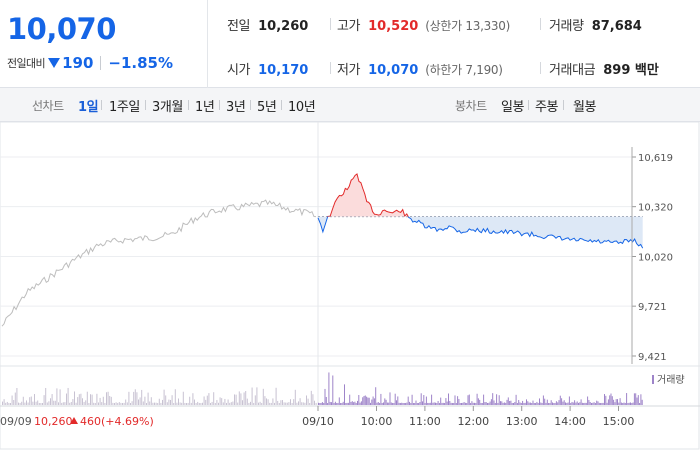 The image size is (700, 450). Describe the element at coordinates (302, 107) in the screenshot. I see `period-10y-tab: 10년` at that location.